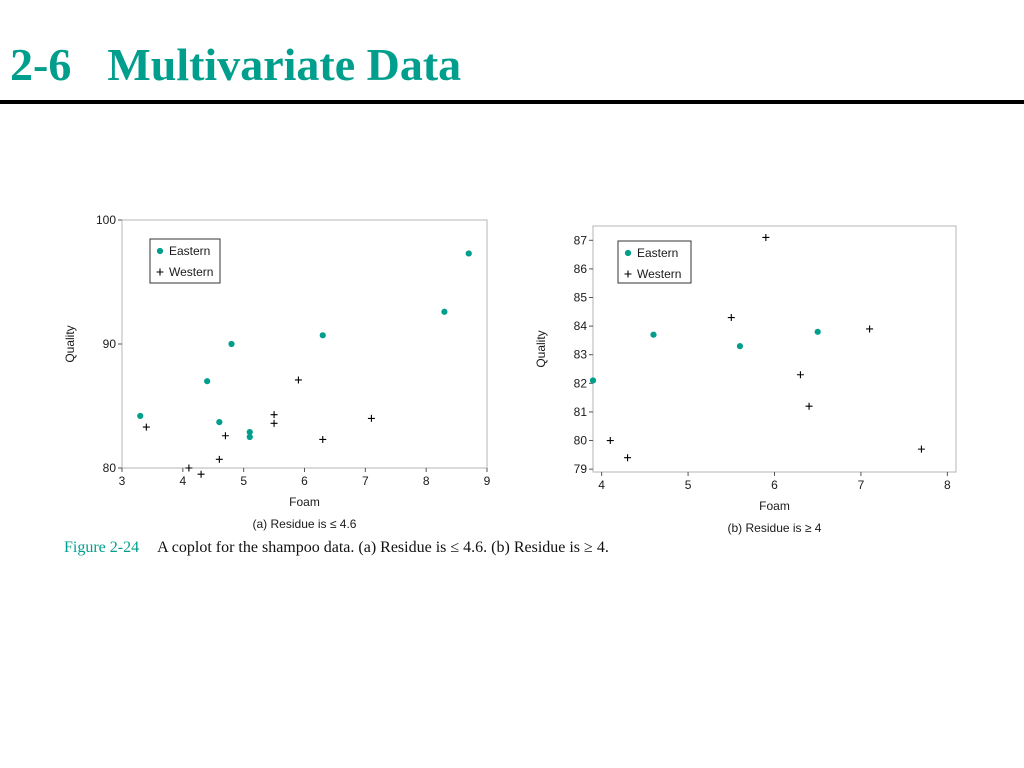  I want to click on y-tick-label: 86, so click(581, 269).